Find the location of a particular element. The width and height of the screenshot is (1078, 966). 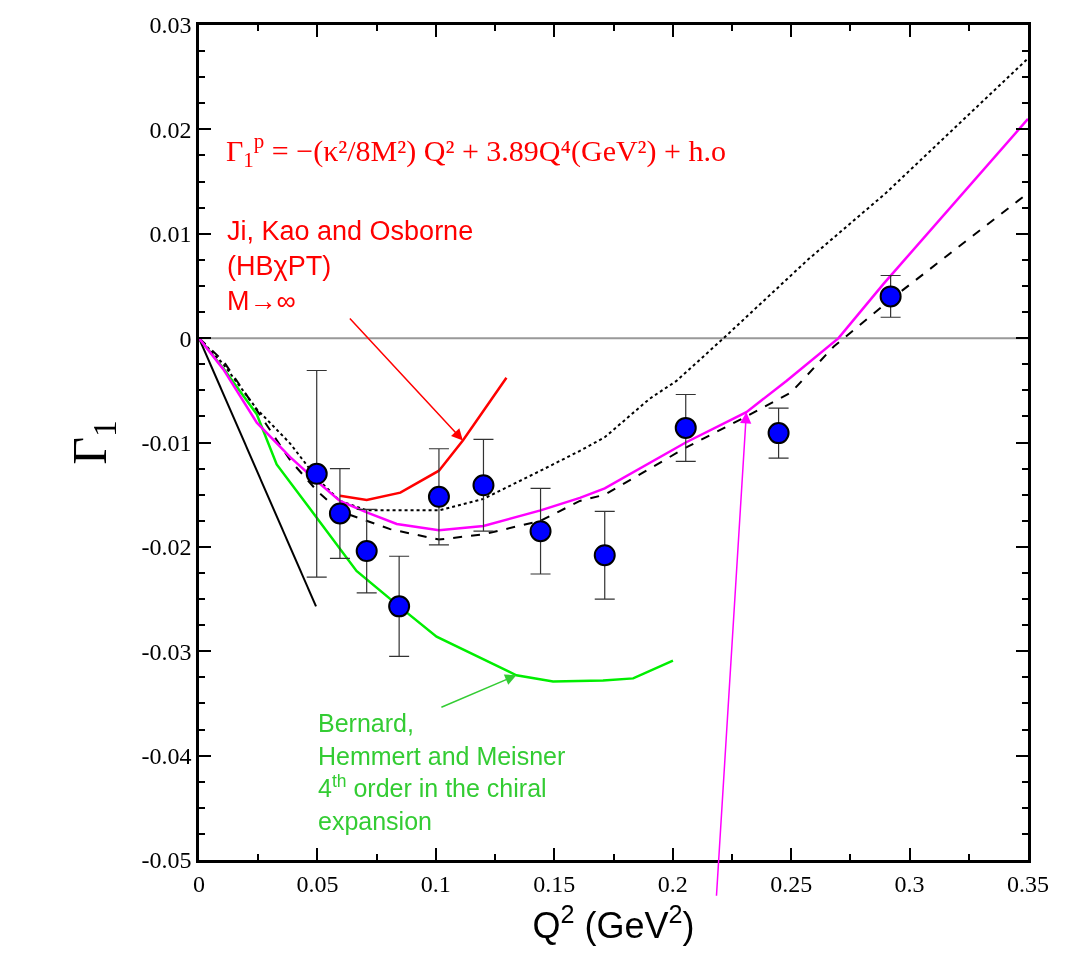

x-tick-label: 0.1 is located at coordinates (435, 883).